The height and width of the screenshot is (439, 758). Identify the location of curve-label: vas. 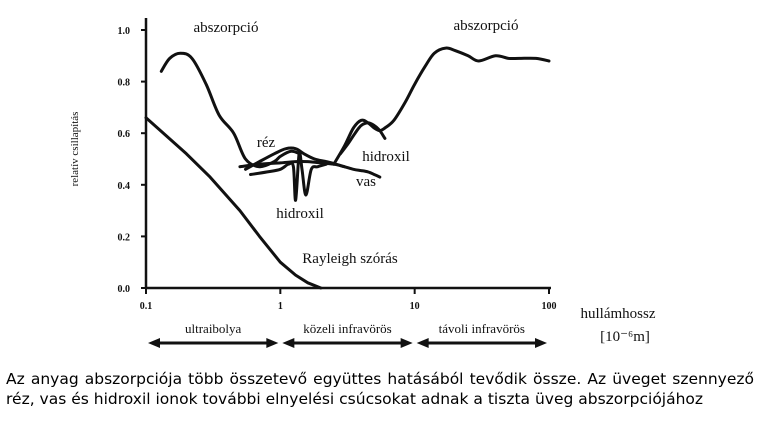
(366, 182).